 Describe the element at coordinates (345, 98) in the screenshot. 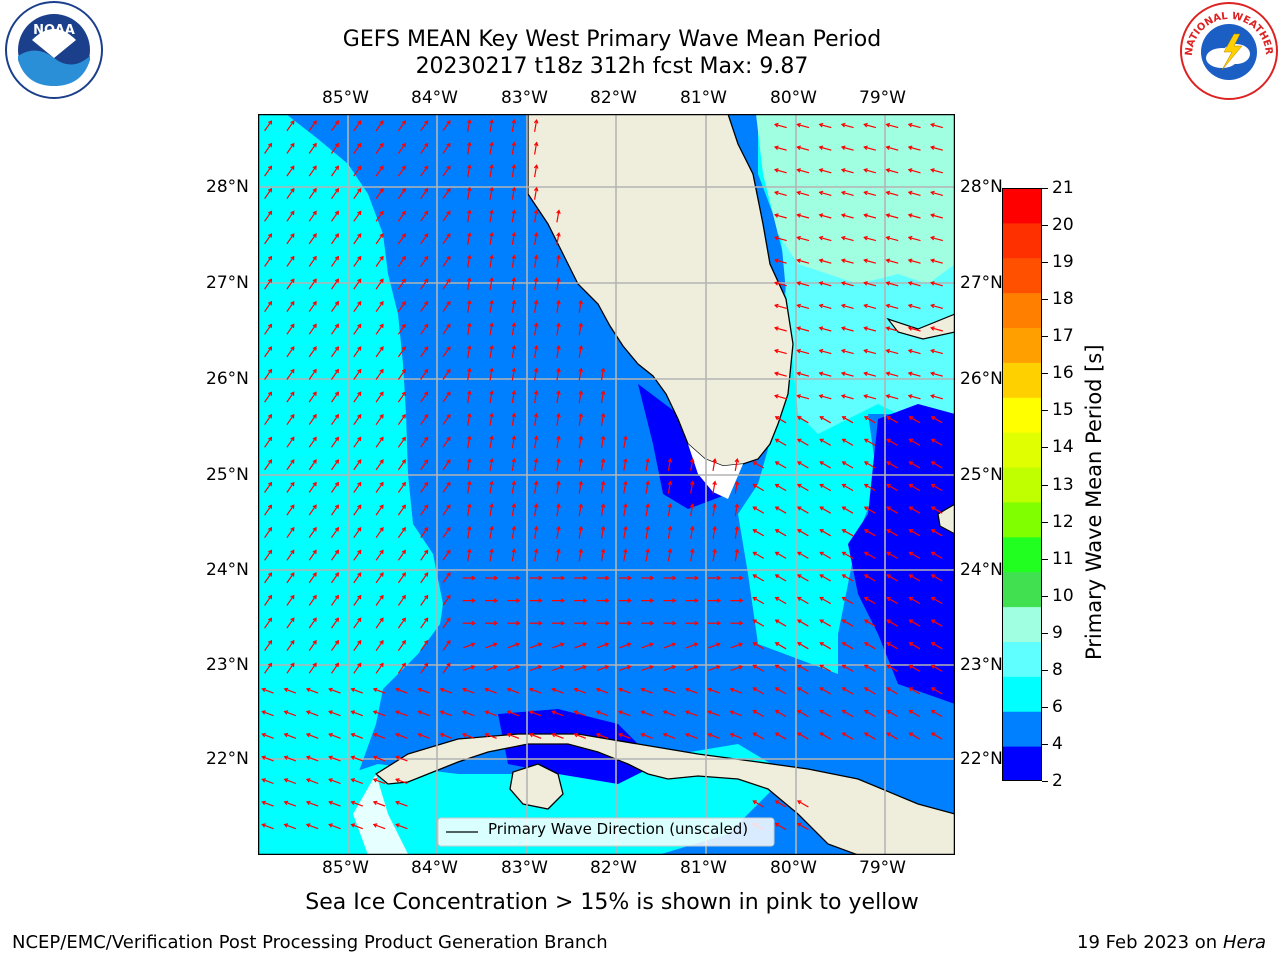

I see `lon-tick-top: 85°W` at that location.